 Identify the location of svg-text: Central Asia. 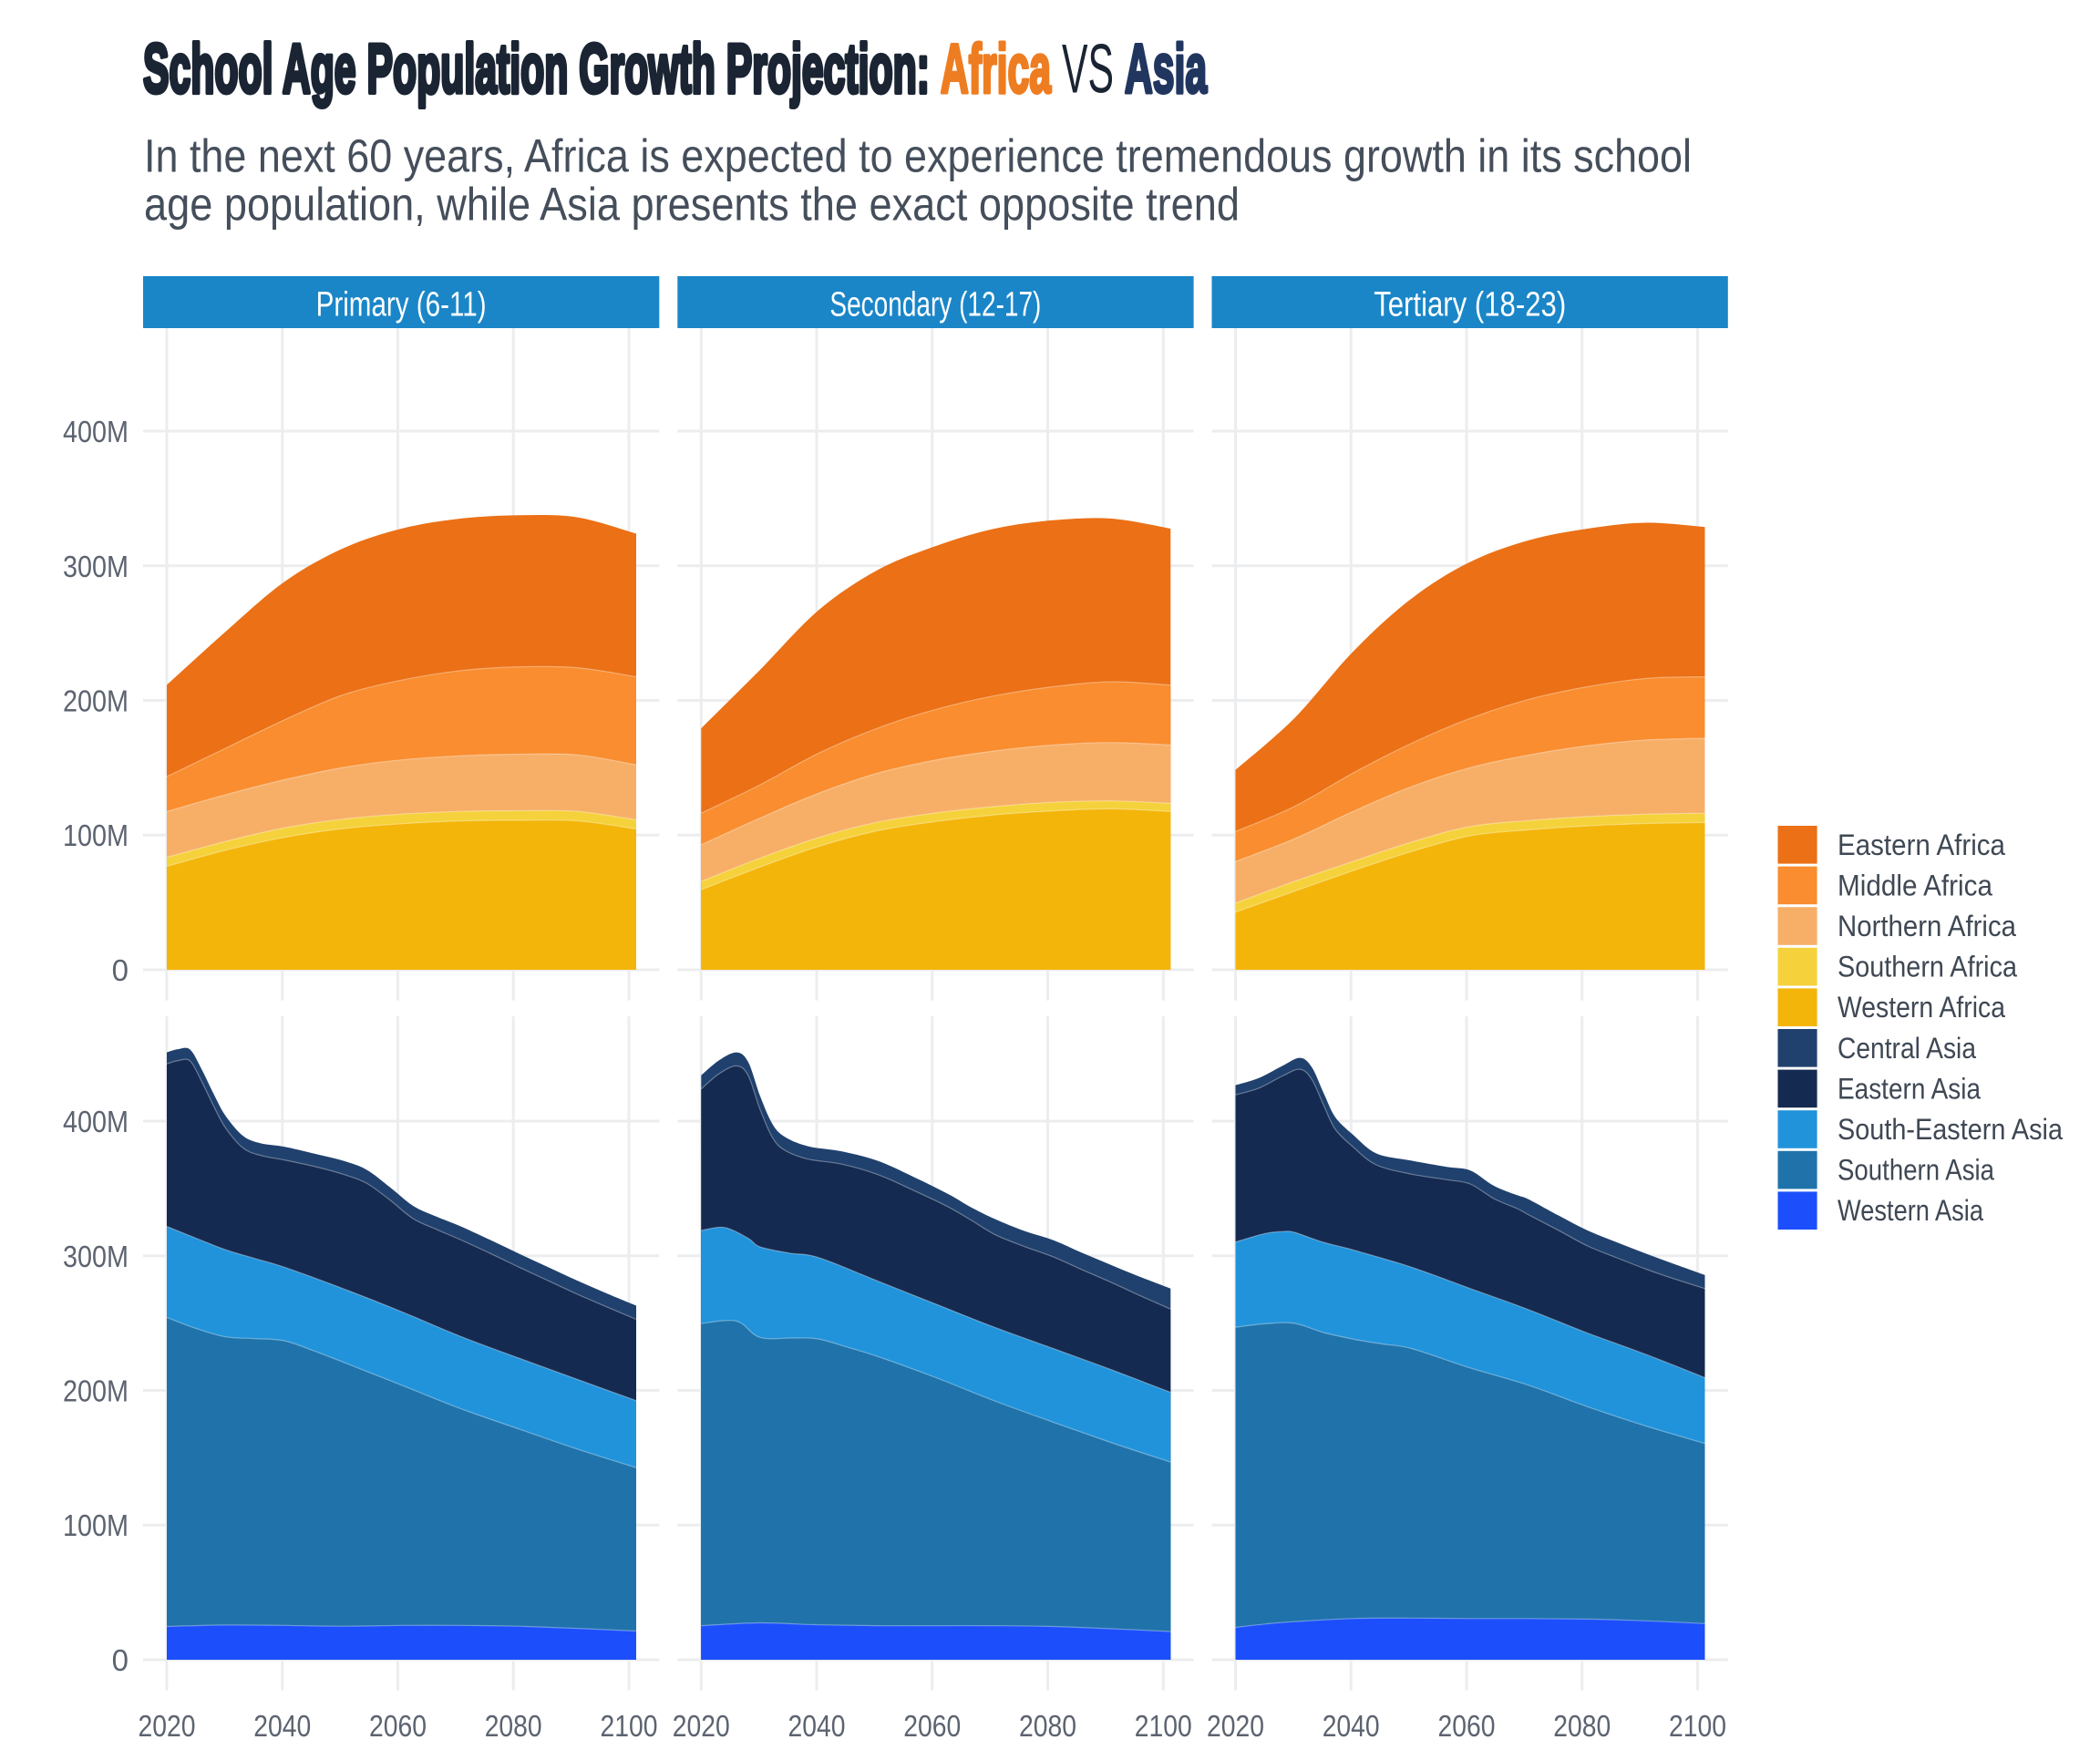
(1907, 1049).